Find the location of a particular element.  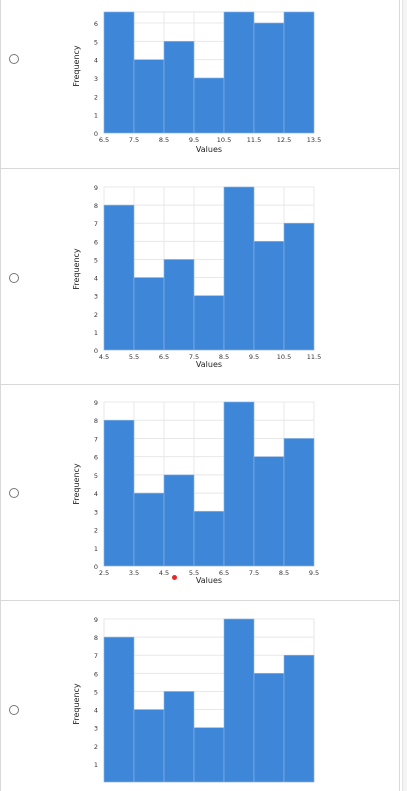

cursor-marker is located at coordinates (174, 577).